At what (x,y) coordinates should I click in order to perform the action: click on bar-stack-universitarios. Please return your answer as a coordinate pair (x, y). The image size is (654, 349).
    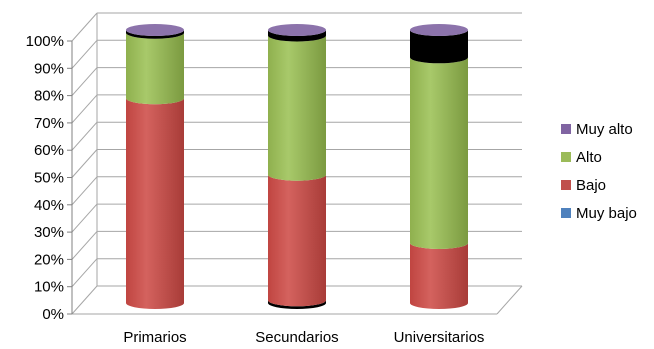
    Looking at the image, I should click on (439, 166).